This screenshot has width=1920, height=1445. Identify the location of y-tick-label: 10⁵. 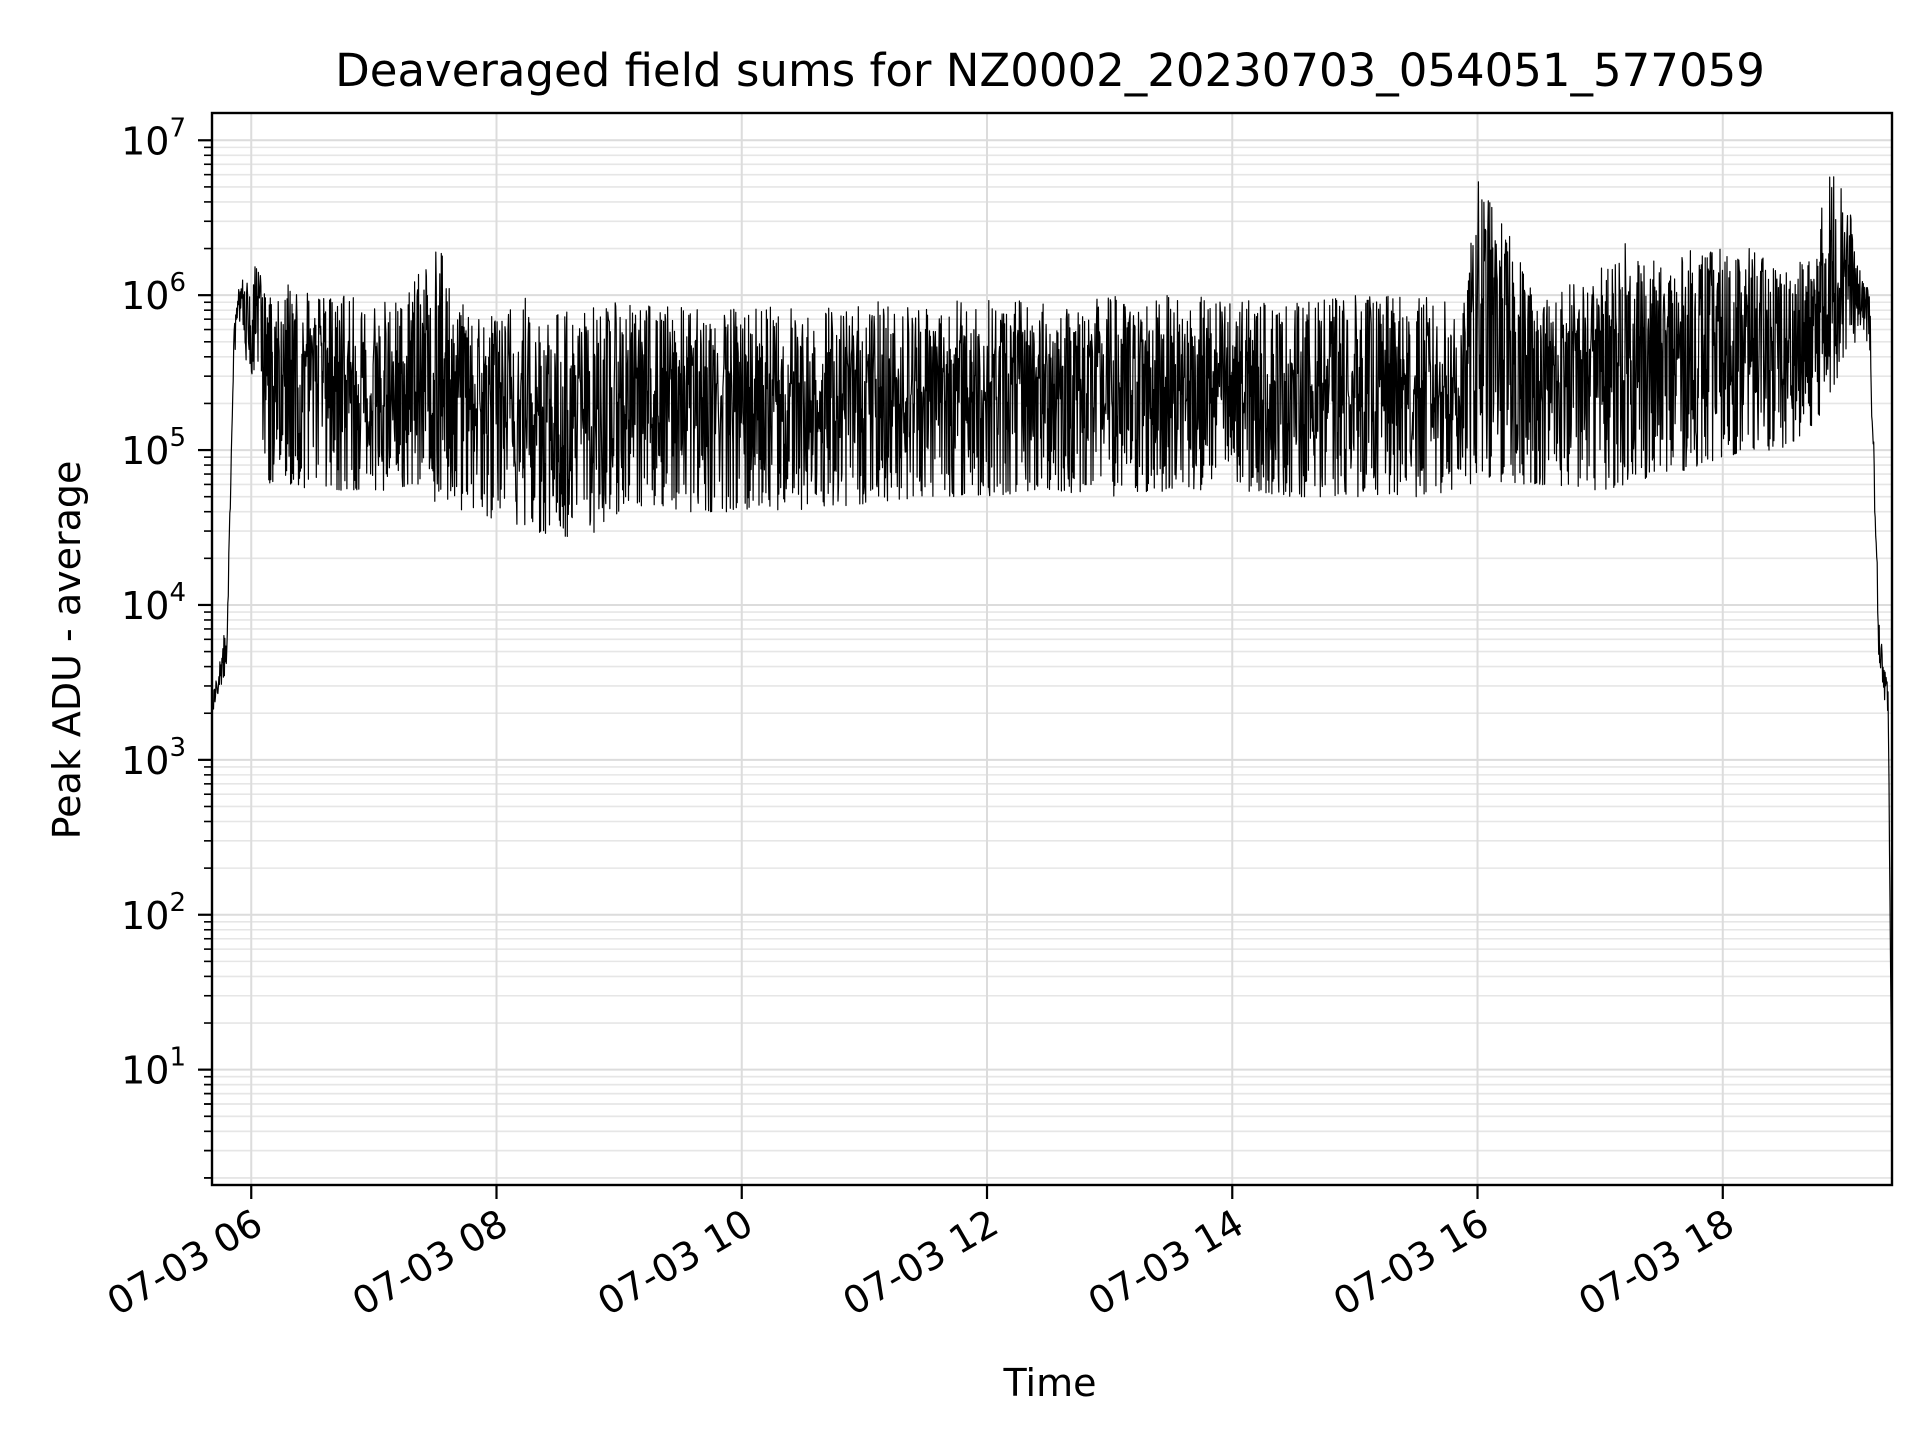
(153, 448).